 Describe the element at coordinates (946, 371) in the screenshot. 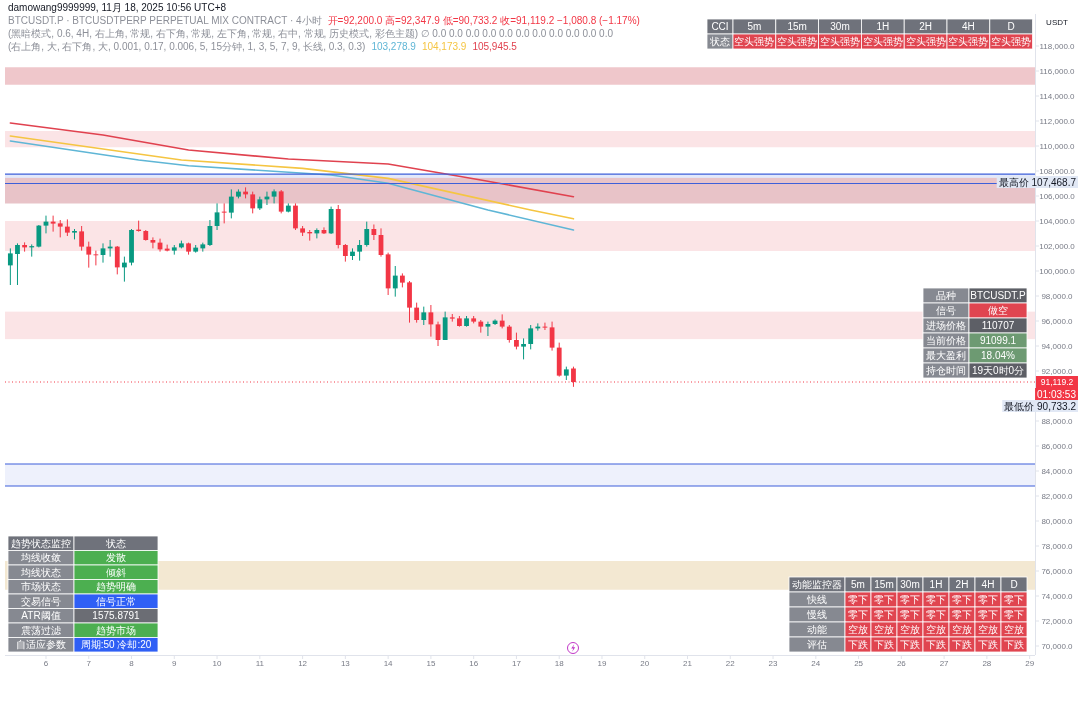

I see `category-label: 持仓时间` at that location.